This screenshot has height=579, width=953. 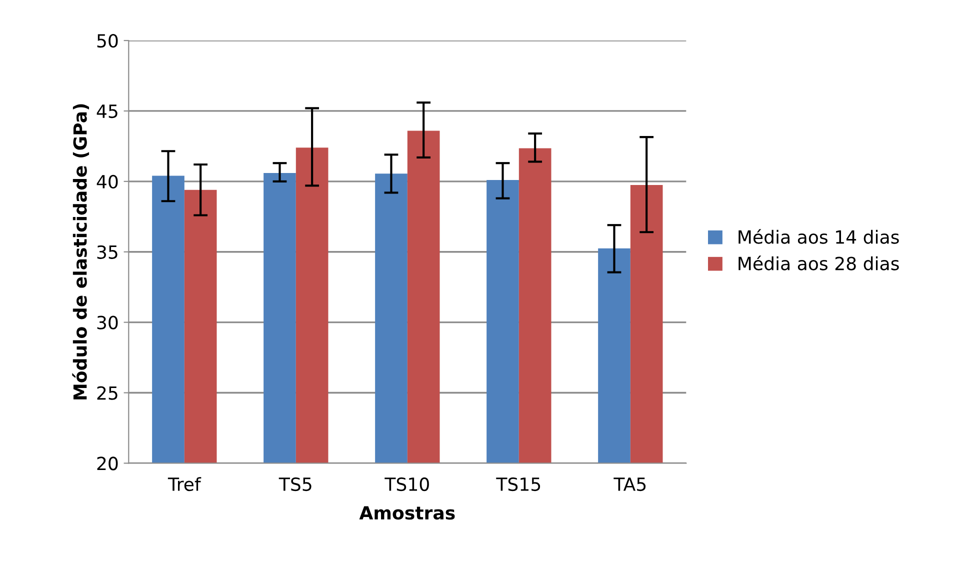 I want to click on y-tick-label: 50, so click(x=107, y=41).